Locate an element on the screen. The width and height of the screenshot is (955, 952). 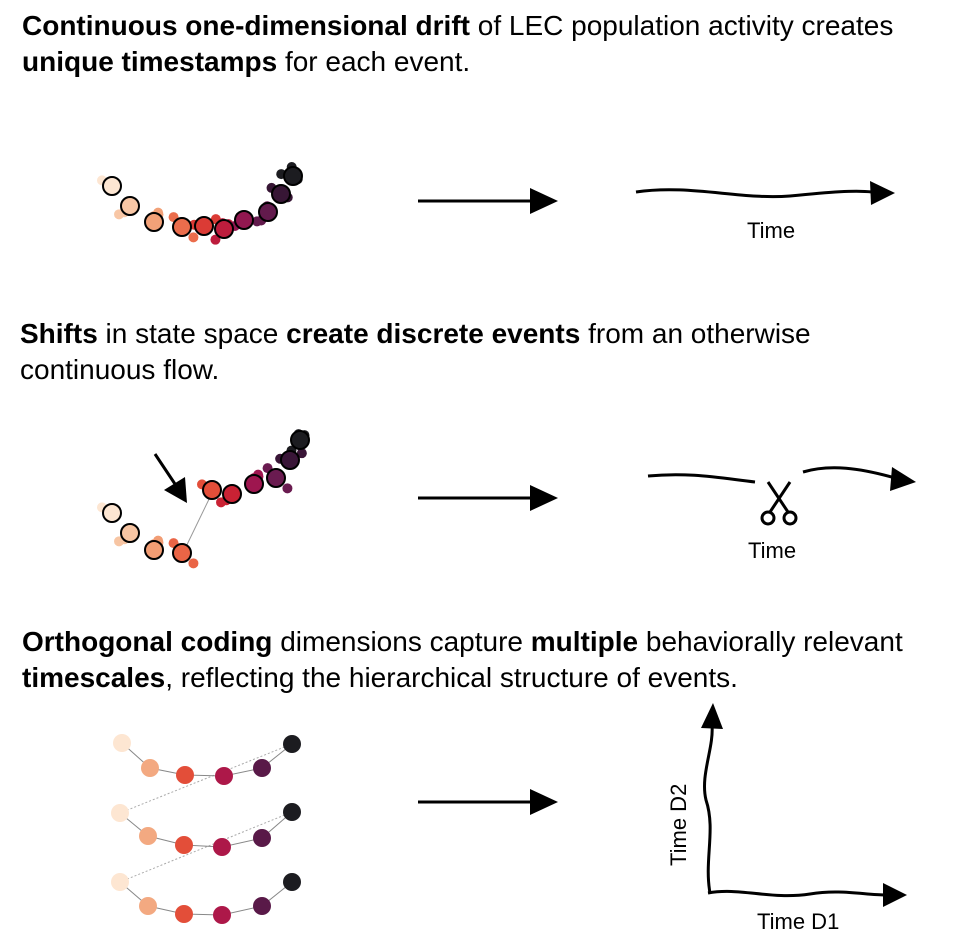
time-label-1: Time is located at coordinates (771, 230).